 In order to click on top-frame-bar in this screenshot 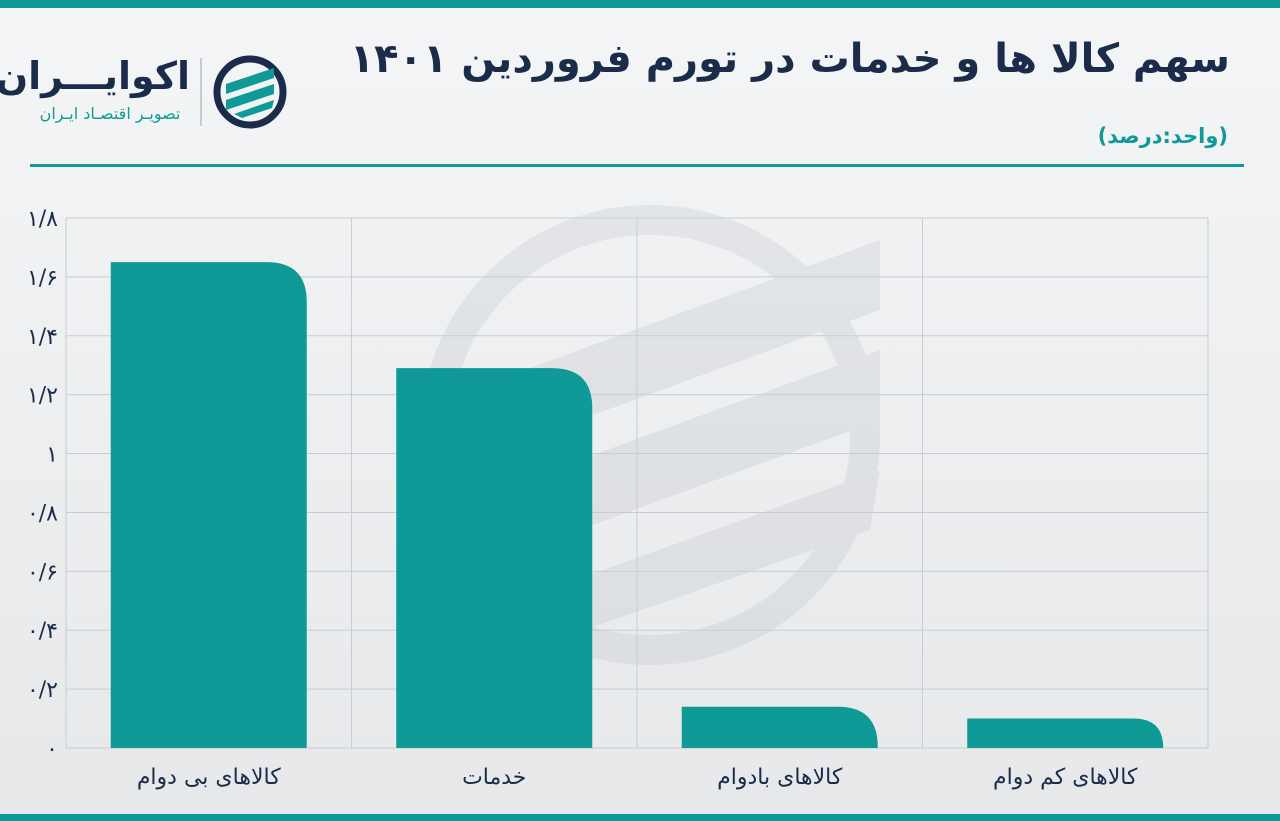, I will do `click(640, 4)`.